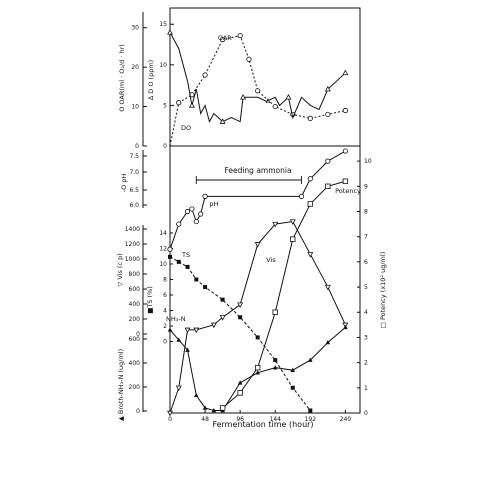 This screenshot has height=500, width=500. Describe the element at coordinates (366, 237) in the screenshot. I see `potency-tick-label: 7` at that location.